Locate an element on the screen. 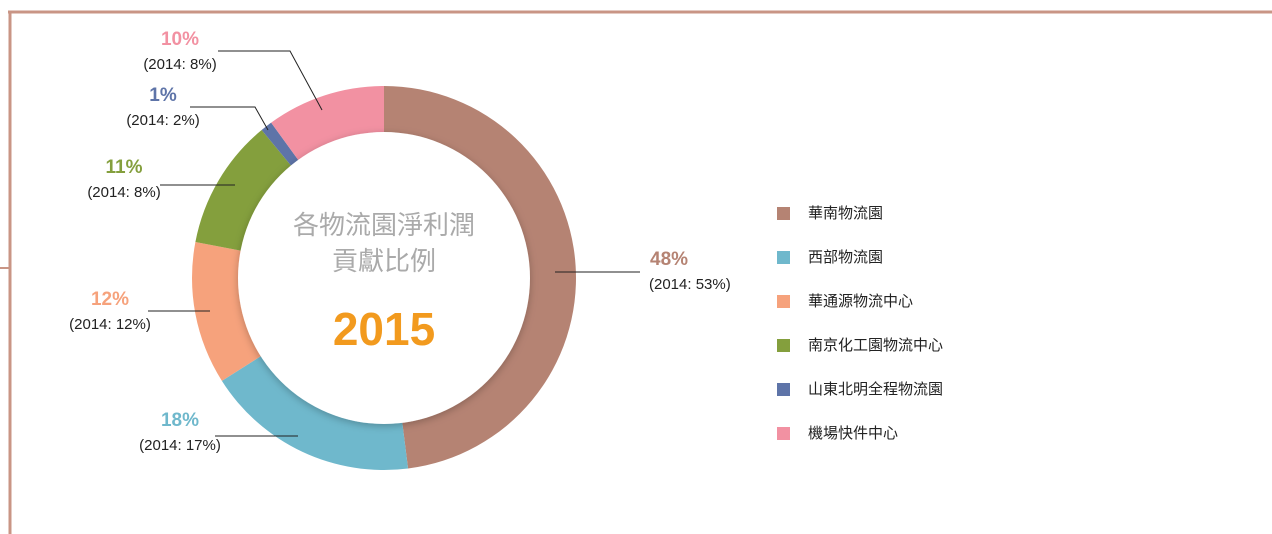 The image size is (1272, 534). value-label: 48% is located at coordinates (669, 259).